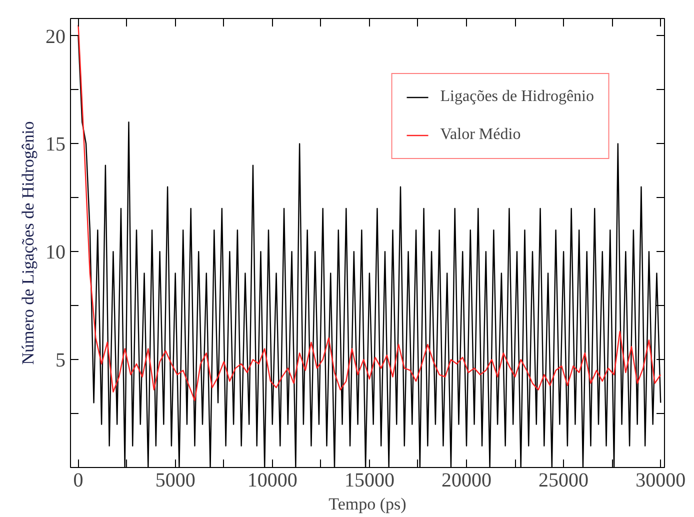 Image resolution: width=694 pixels, height=517 pixels. What do you see at coordinates (61, 361) in the screenshot?
I see `y-tick-label: 5` at bounding box center [61, 361].